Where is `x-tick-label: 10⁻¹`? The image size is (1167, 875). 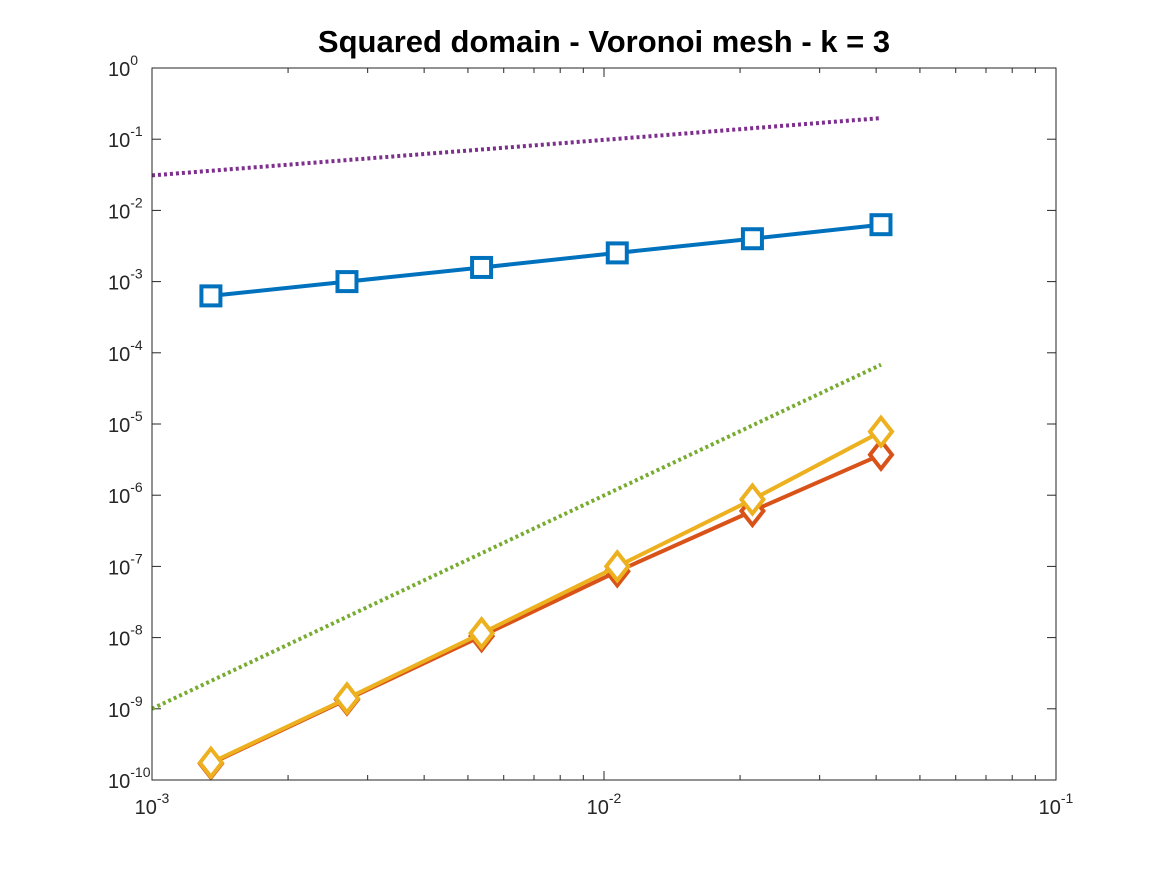 x-tick-label: 10⁻¹ is located at coordinates (1056, 804).